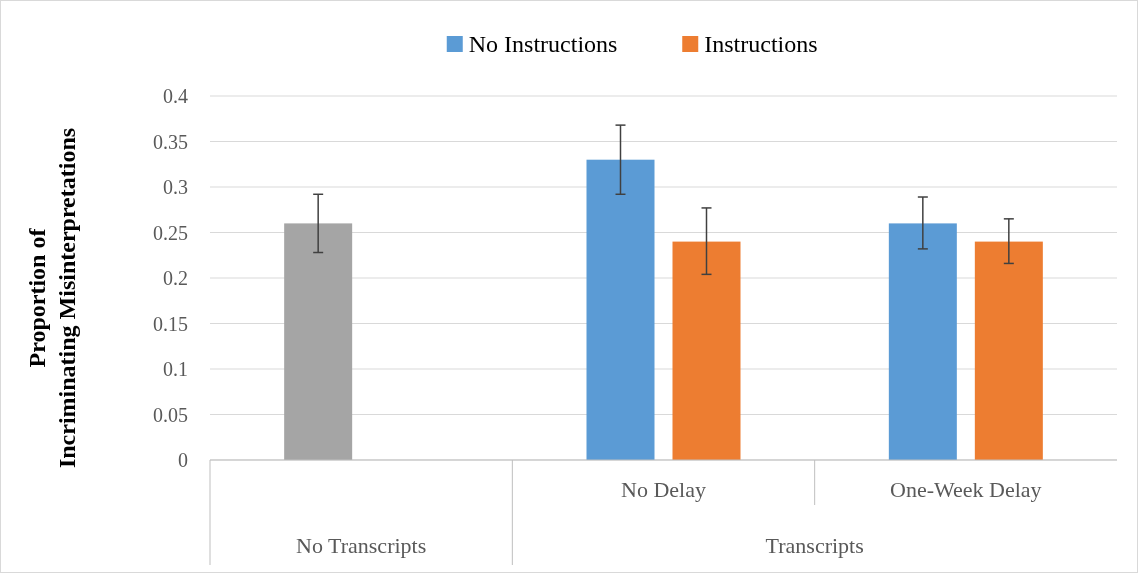  Describe the element at coordinates (170, 141) in the screenshot. I see `y-tick-label: 0.35` at that location.